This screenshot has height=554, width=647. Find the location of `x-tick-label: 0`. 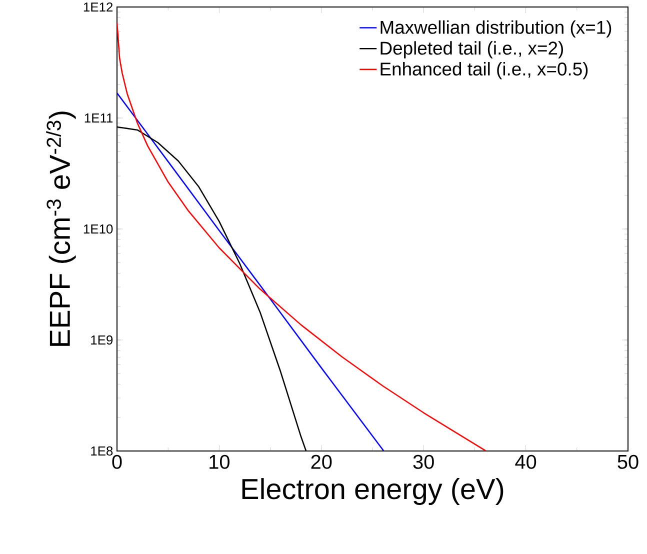

x-tick-label: 0 is located at coordinates (117, 461).